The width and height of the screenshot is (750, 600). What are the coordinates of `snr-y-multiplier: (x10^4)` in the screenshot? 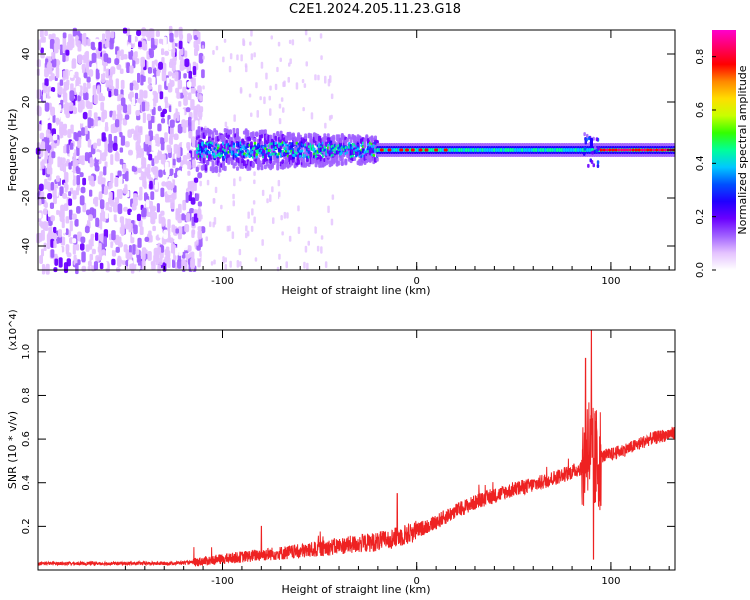 It's located at (13, 329).